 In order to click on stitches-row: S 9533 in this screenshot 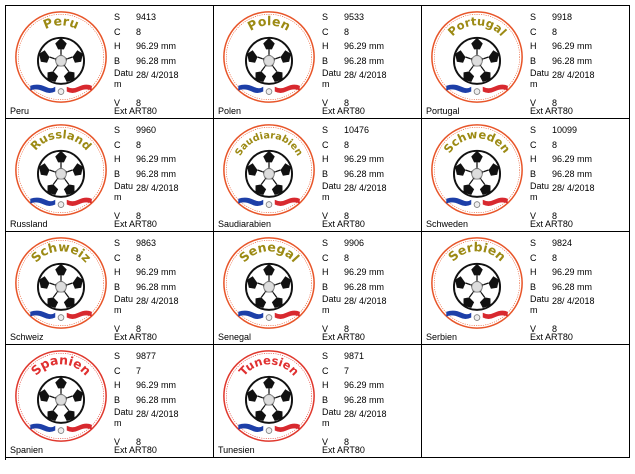, I will do `click(371, 17)`.